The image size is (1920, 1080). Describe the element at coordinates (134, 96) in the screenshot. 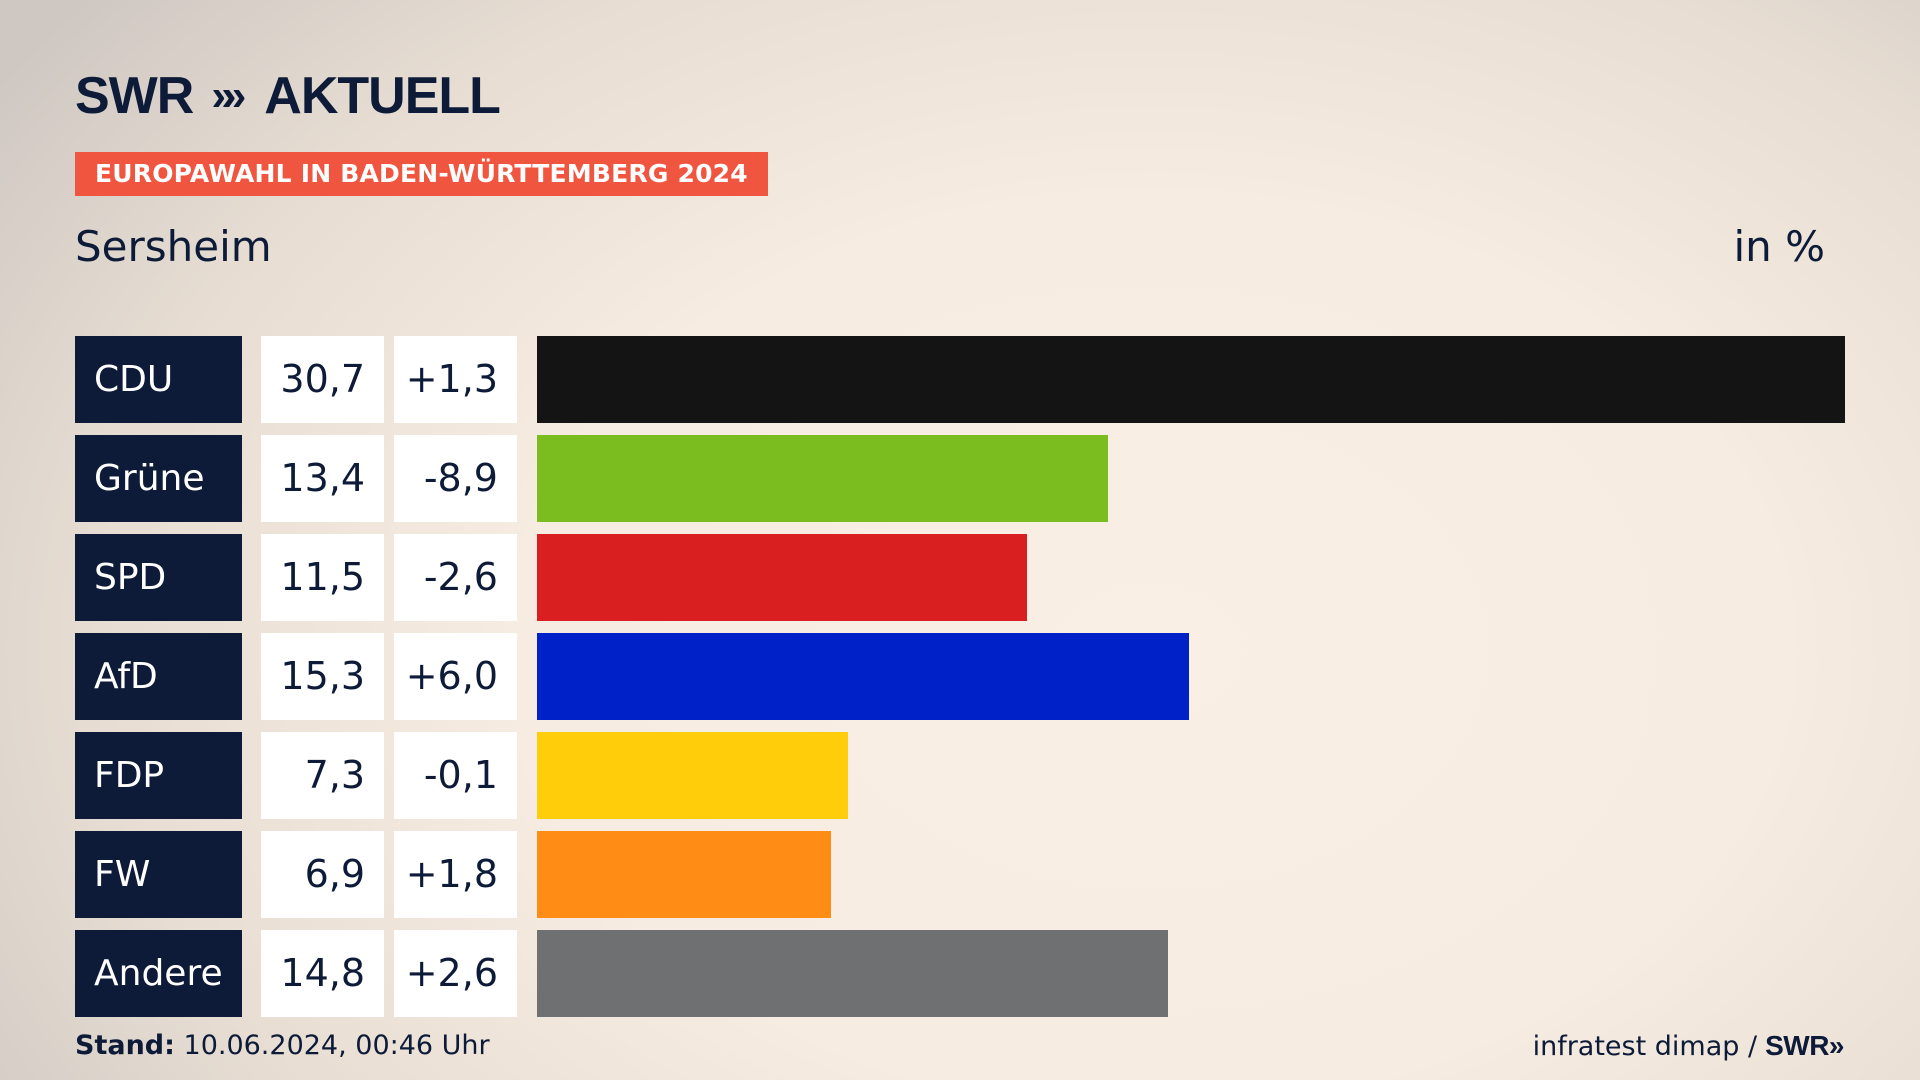

I see `brand-name: SWR` at that location.